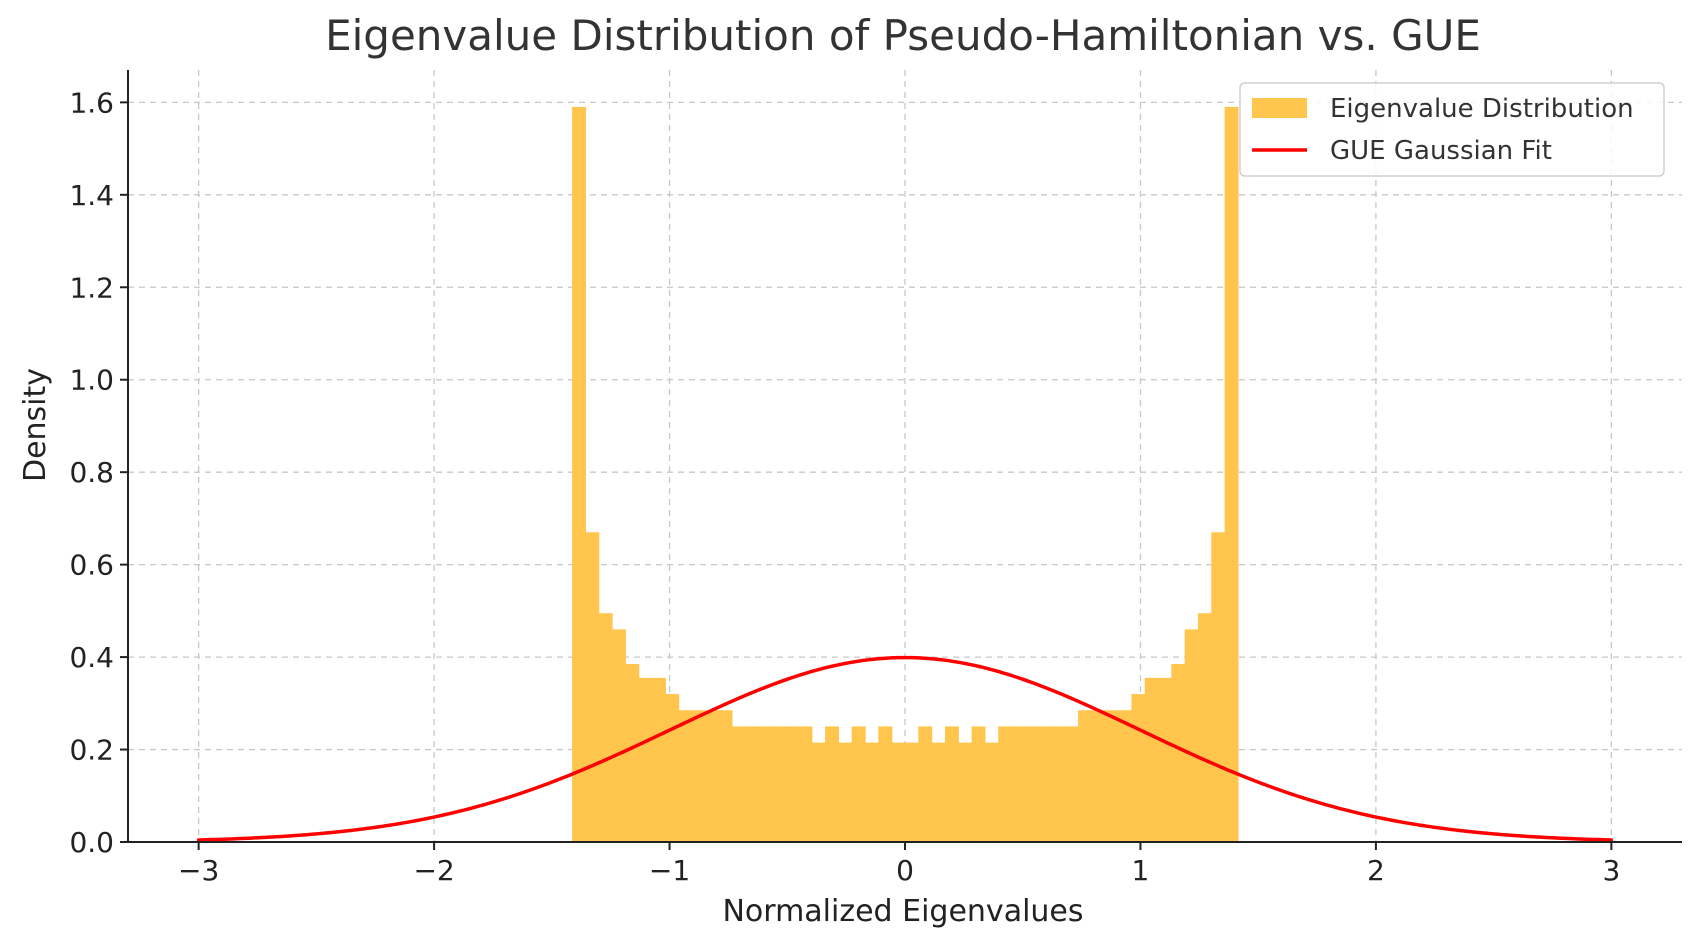 This screenshot has width=1697, height=947. Describe the element at coordinates (91, 472) in the screenshot. I see `y-tick-label-4: 0.8` at that location.